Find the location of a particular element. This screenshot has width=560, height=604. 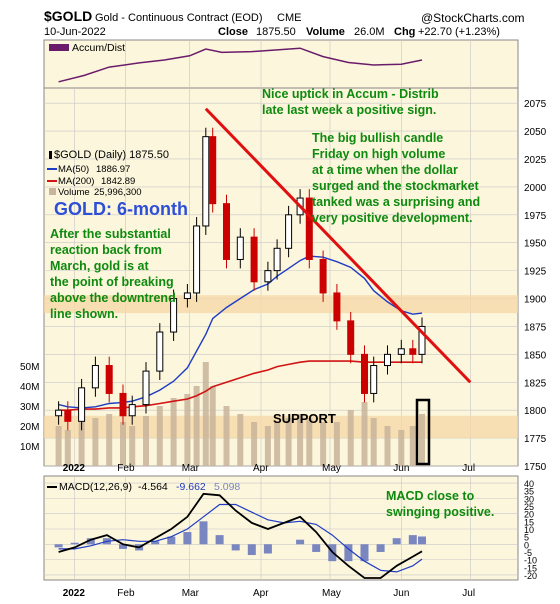

volume-axis: 10M 20M 30M 40M 50M is located at coordinates (29, 407).